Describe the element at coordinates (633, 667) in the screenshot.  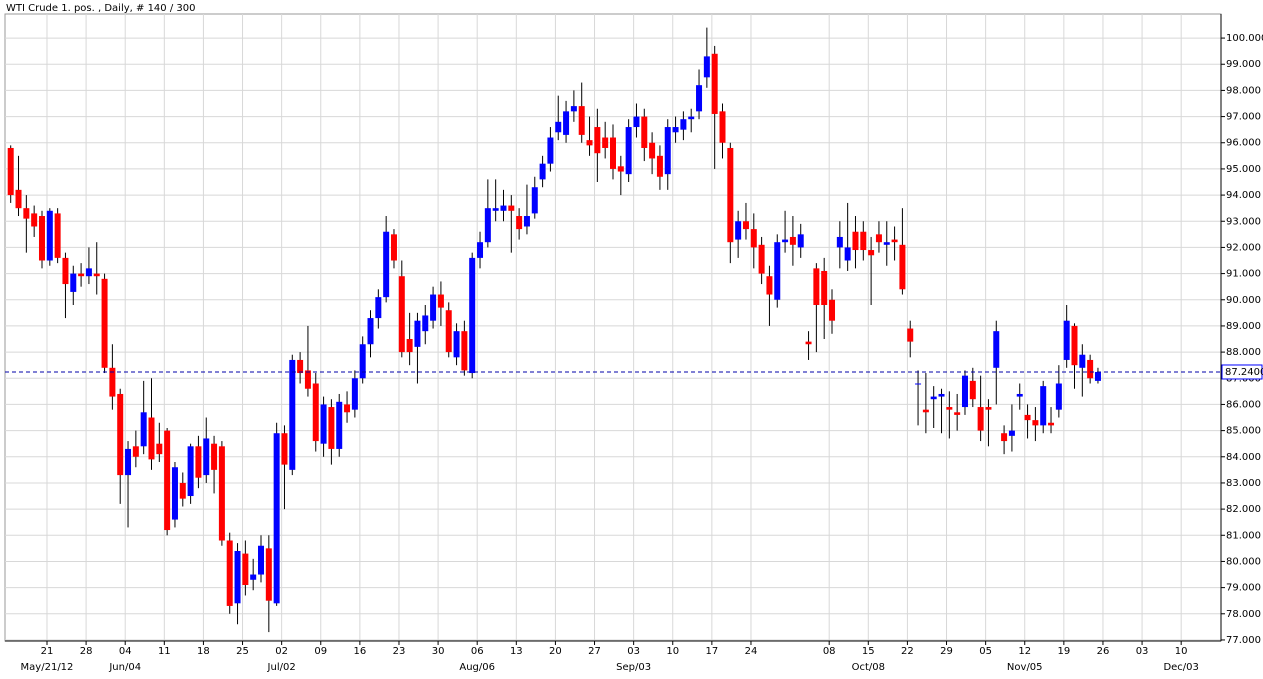
I see `x-period-label: Sep/03` at that location.